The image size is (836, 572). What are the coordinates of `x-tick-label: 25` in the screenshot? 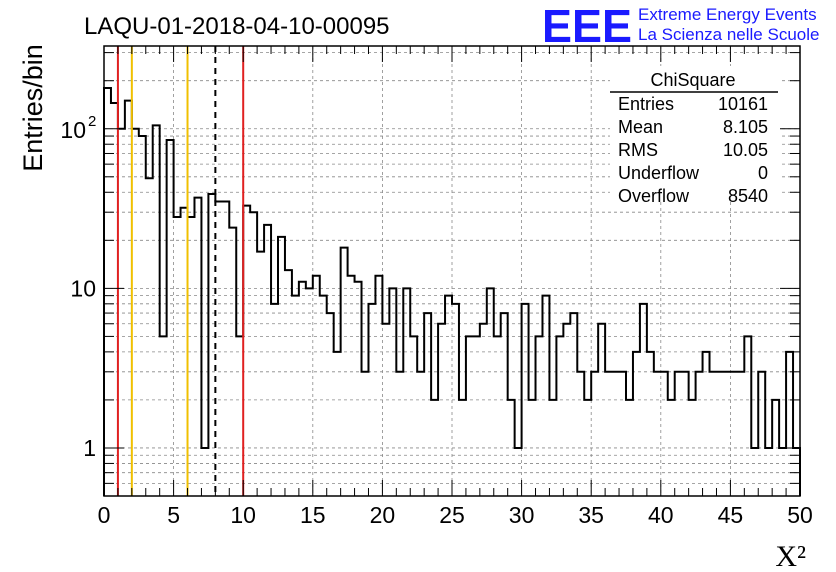 It's located at (452, 515).